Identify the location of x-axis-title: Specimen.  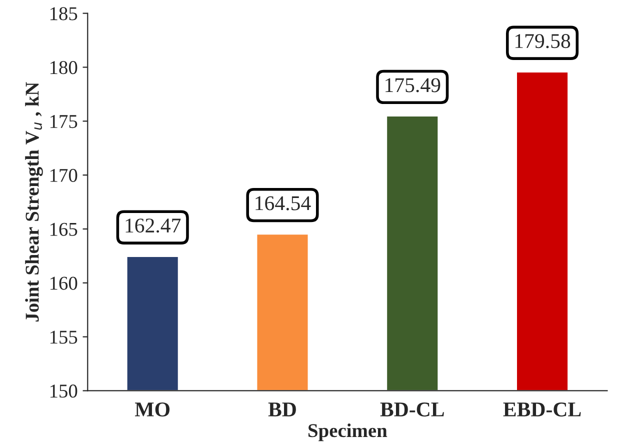
(348, 433).